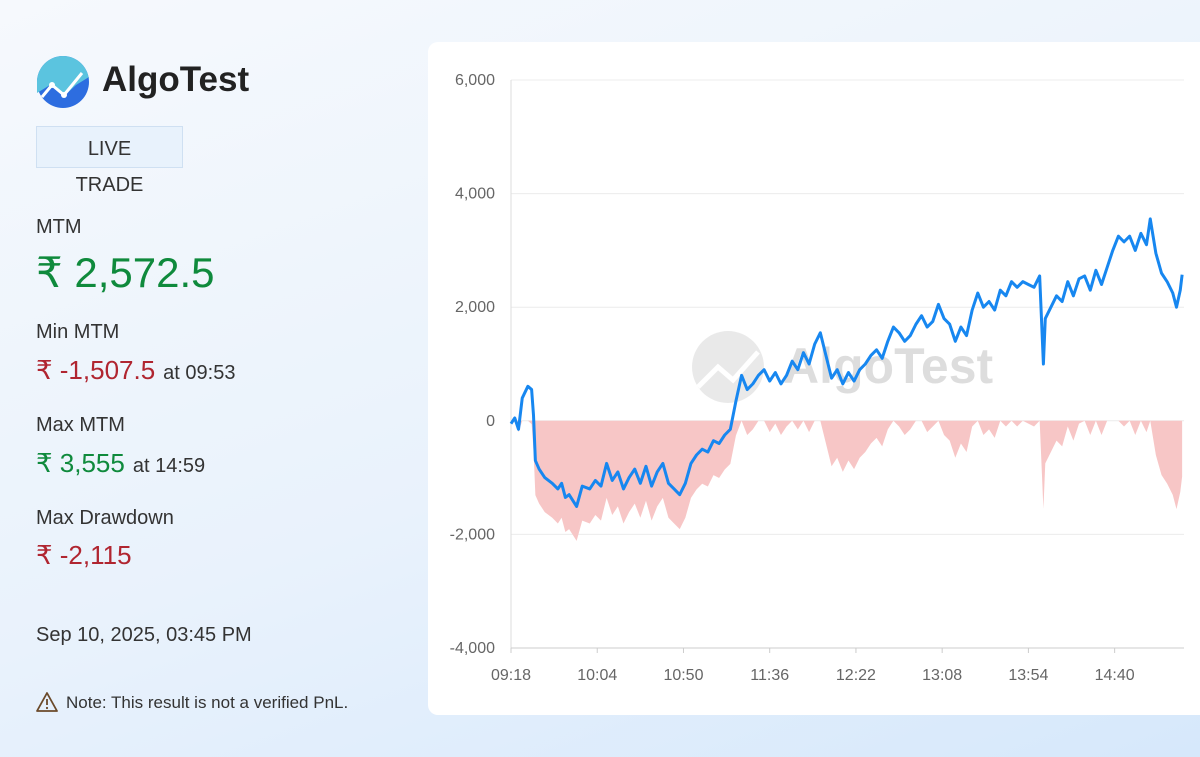 The image size is (1200, 757). I want to click on y-tick-label: -2,000, so click(472, 534).